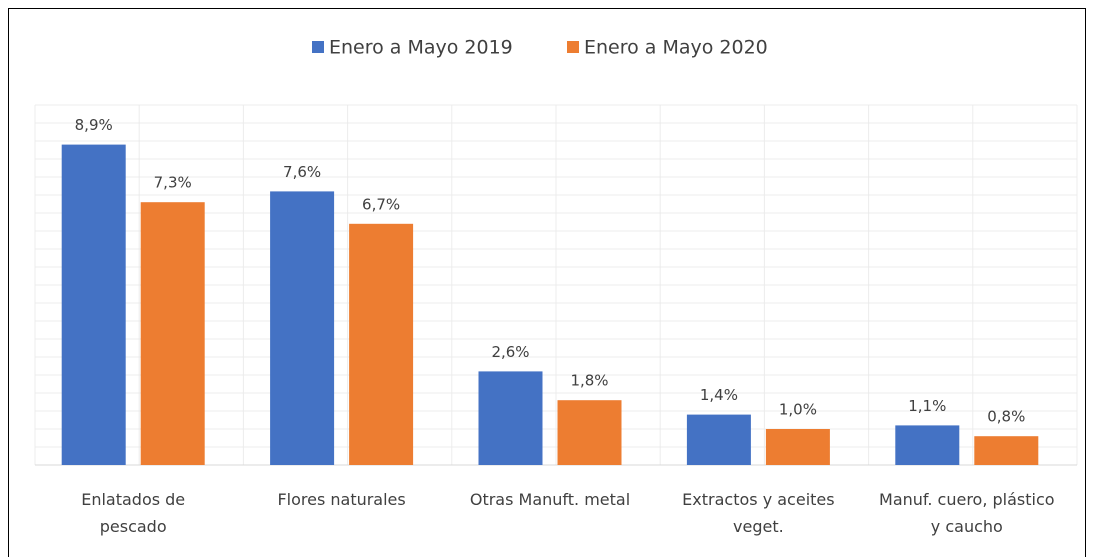 The height and width of the screenshot is (557, 1094). Describe the element at coordinates (967, 513) in the screenshot. I see `x-tick-label: Manuf. cuero, plástico y caucho` at that location.